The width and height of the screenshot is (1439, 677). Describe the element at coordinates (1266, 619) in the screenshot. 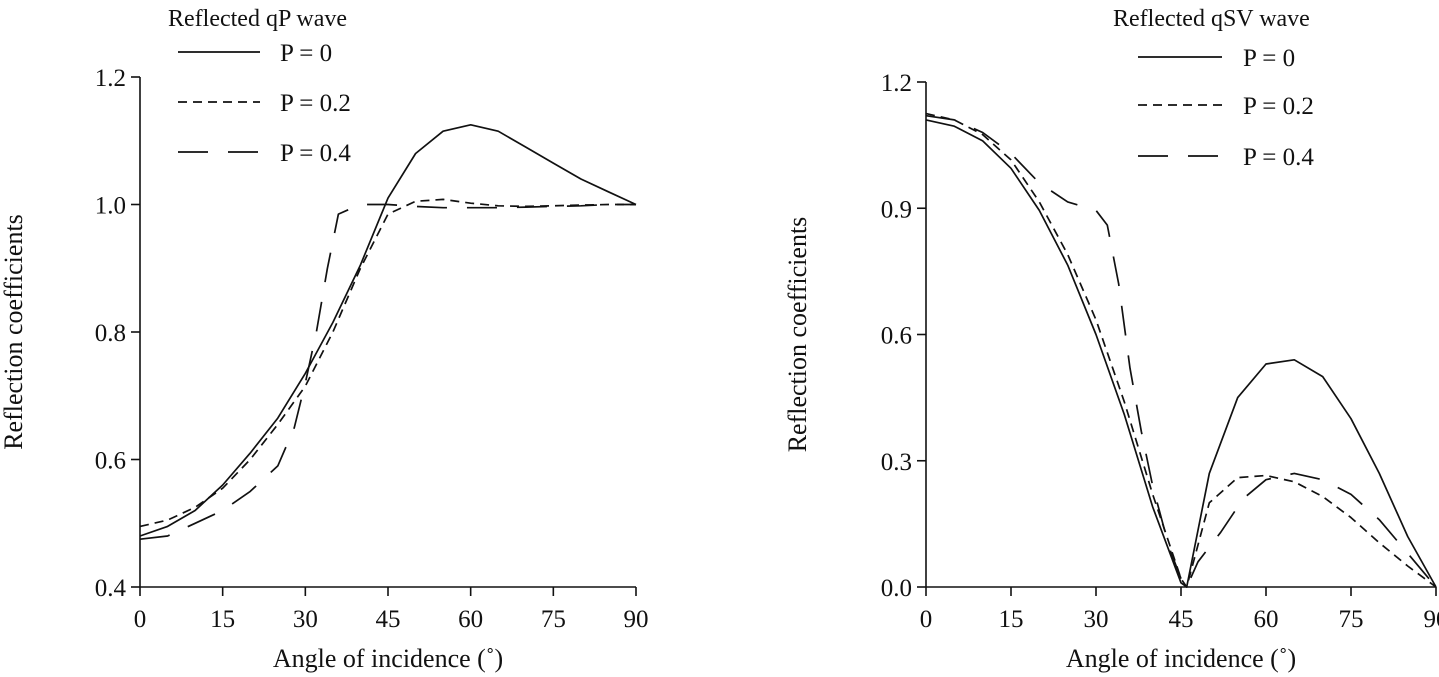

I see `qsv-x-tick-label: 60` at that location.